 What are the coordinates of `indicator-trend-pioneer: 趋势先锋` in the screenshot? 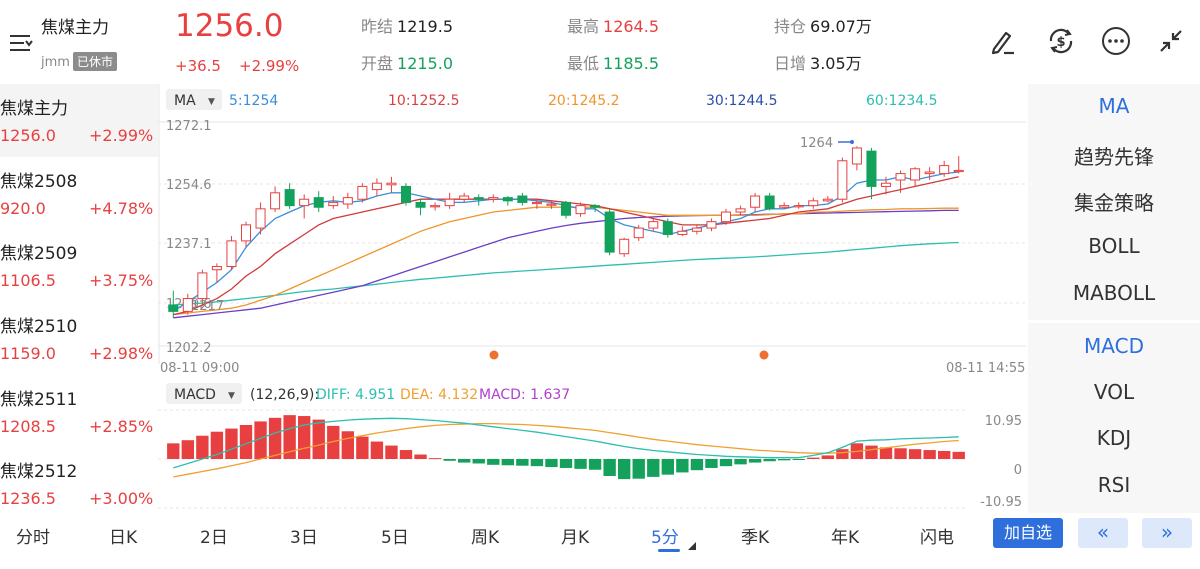 It's located at (1114, 157).